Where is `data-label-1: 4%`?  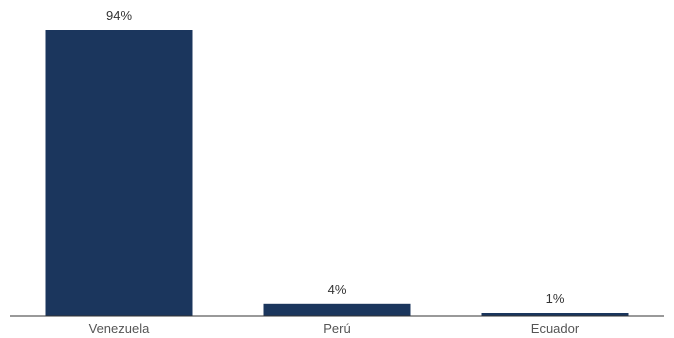
data-label-1: 4% is located at coordinates (337, 289).